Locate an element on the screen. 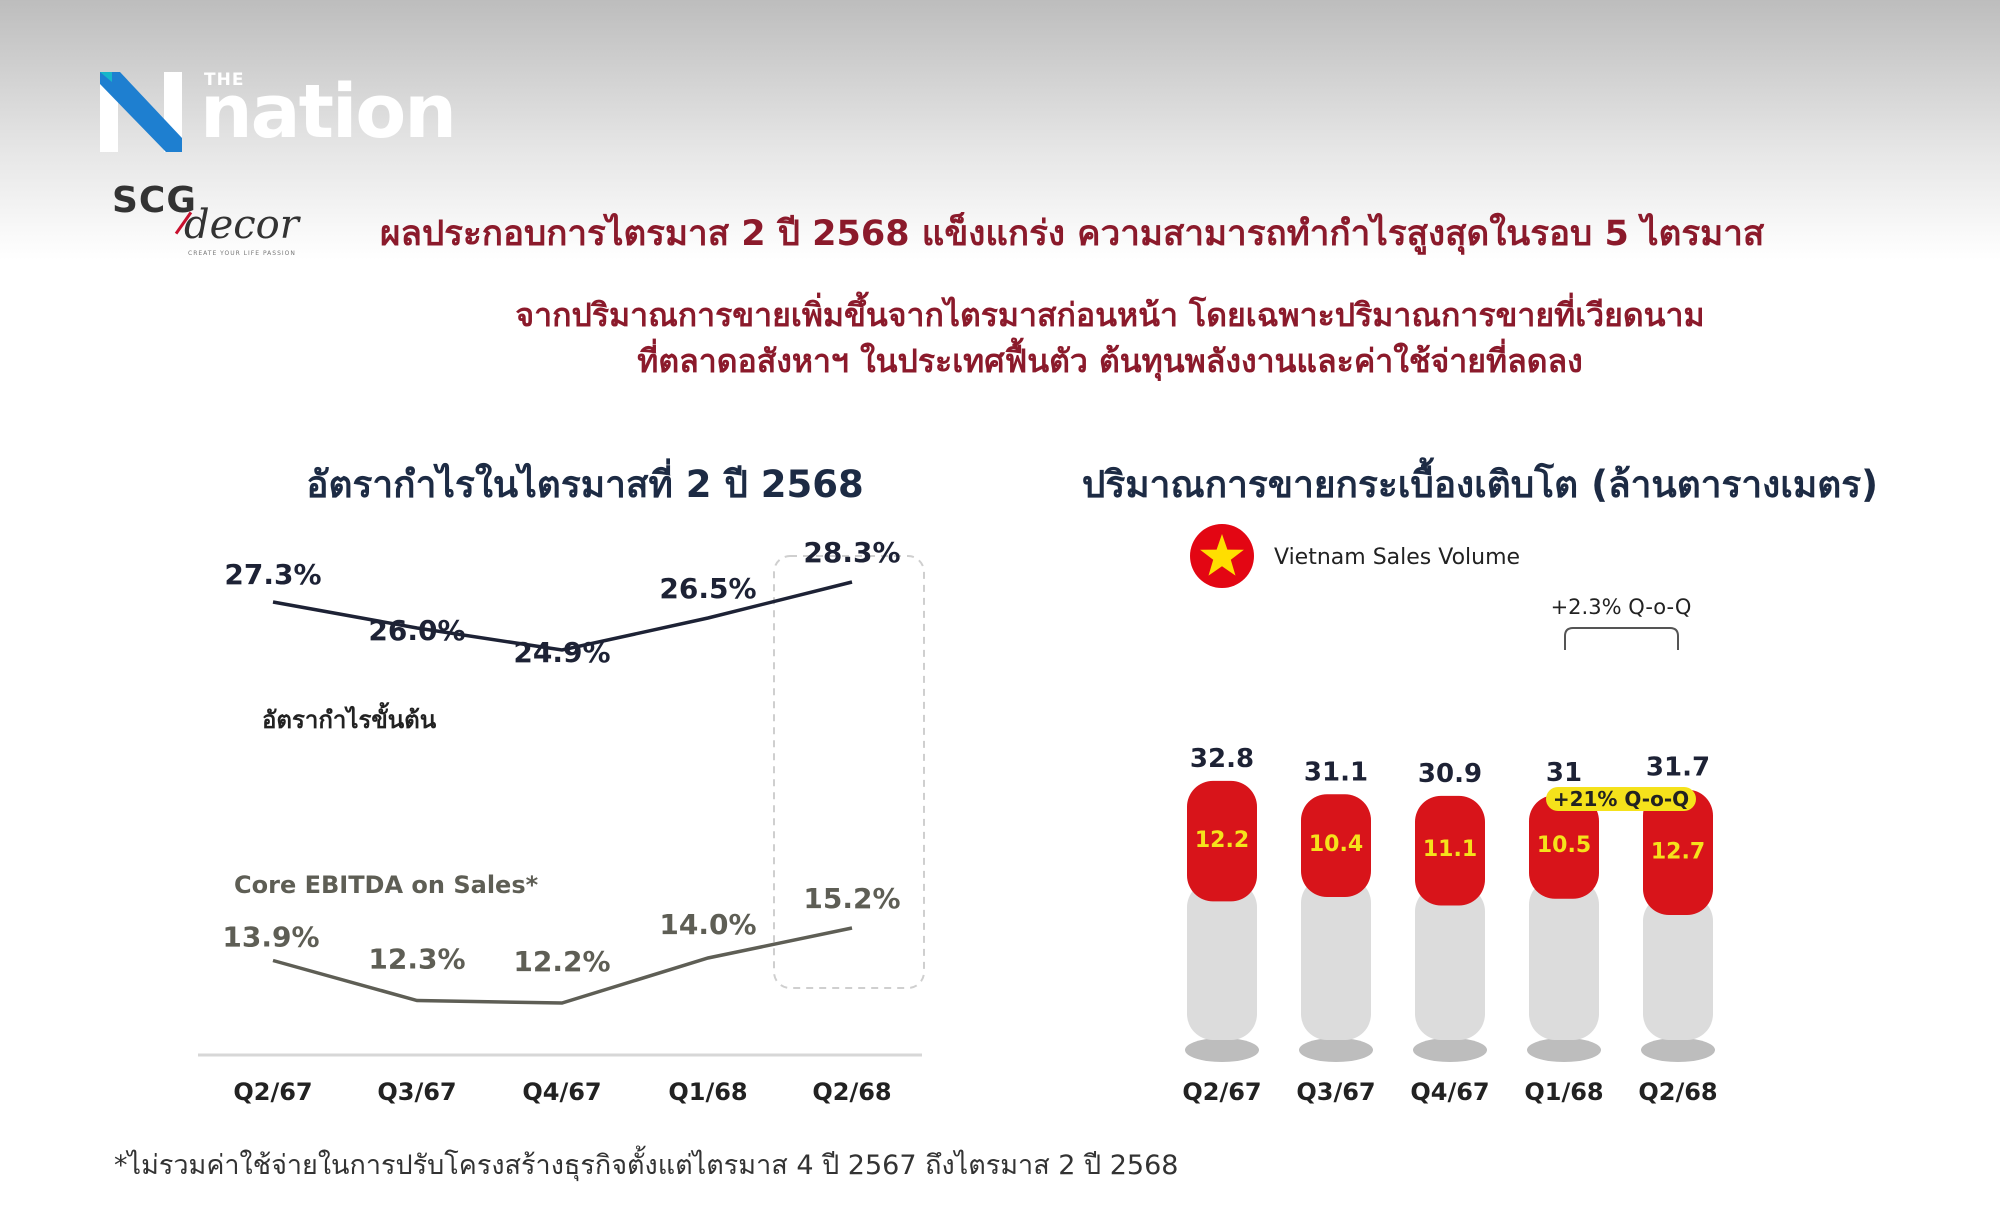 This screenshot has width=2000, height=1226. ebitda-label: 12.2% is located at coordinates (561, 961).